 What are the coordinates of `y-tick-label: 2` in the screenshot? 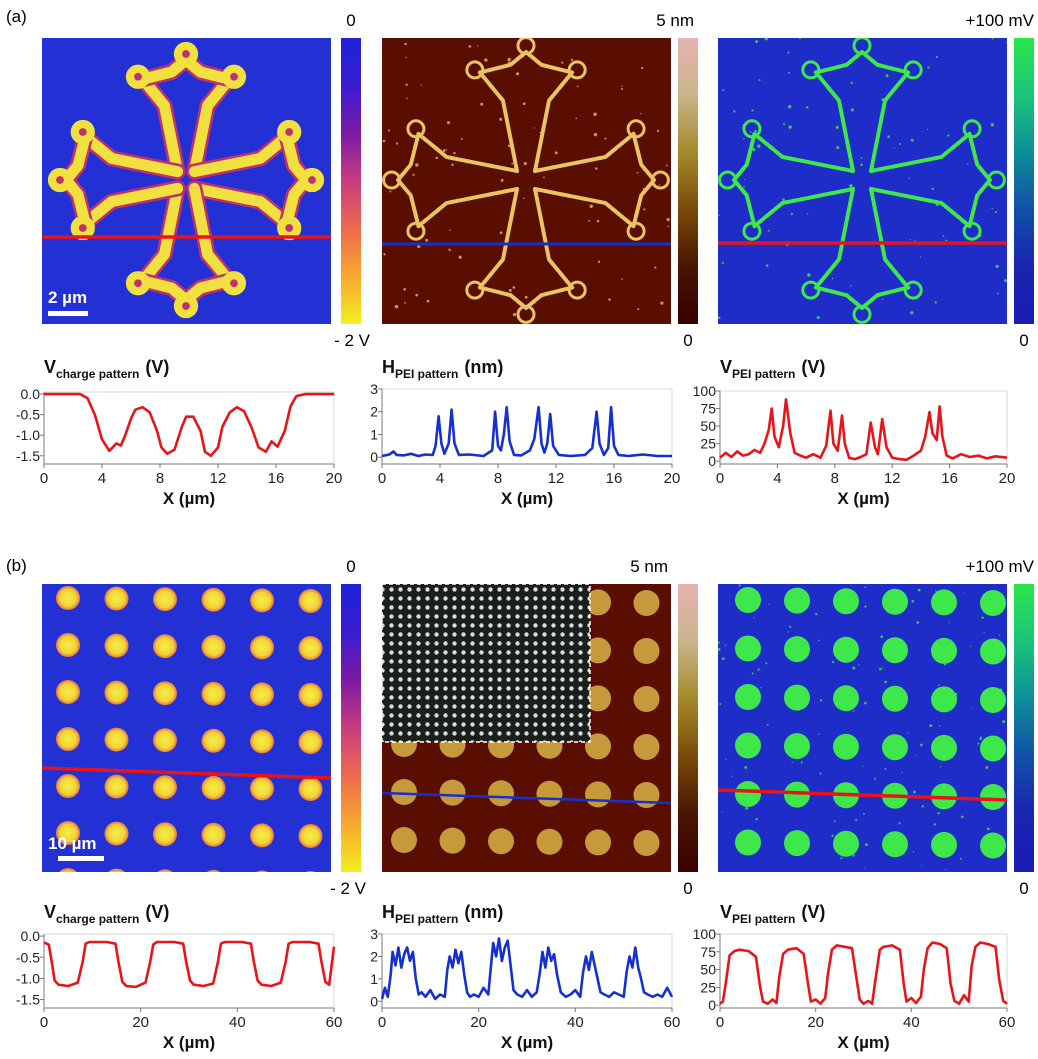 It's located at (374, 956).